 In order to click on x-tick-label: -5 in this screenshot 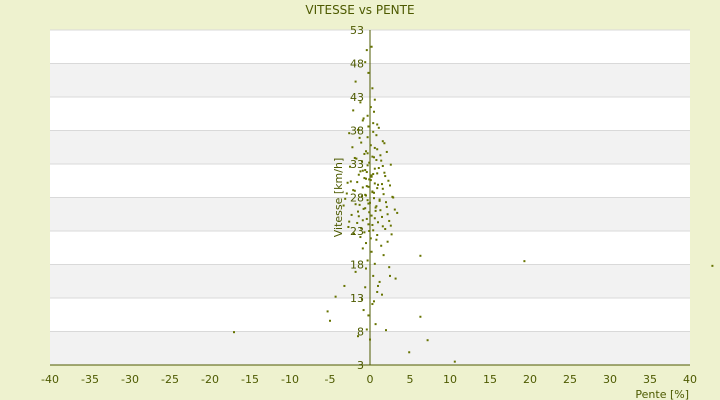, I will do `click(330, 379)`.